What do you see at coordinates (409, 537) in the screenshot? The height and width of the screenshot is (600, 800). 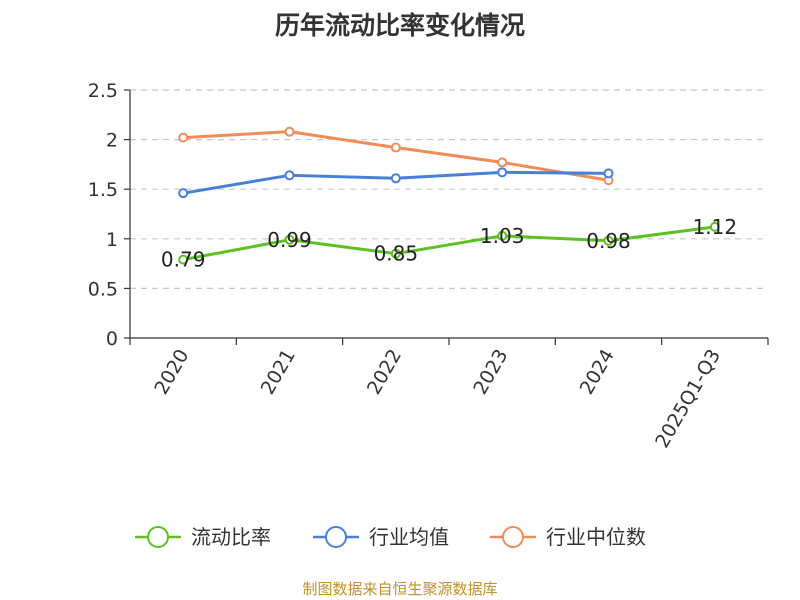 I see `legend-label: 行业均值` at bounding box center [409, 537].